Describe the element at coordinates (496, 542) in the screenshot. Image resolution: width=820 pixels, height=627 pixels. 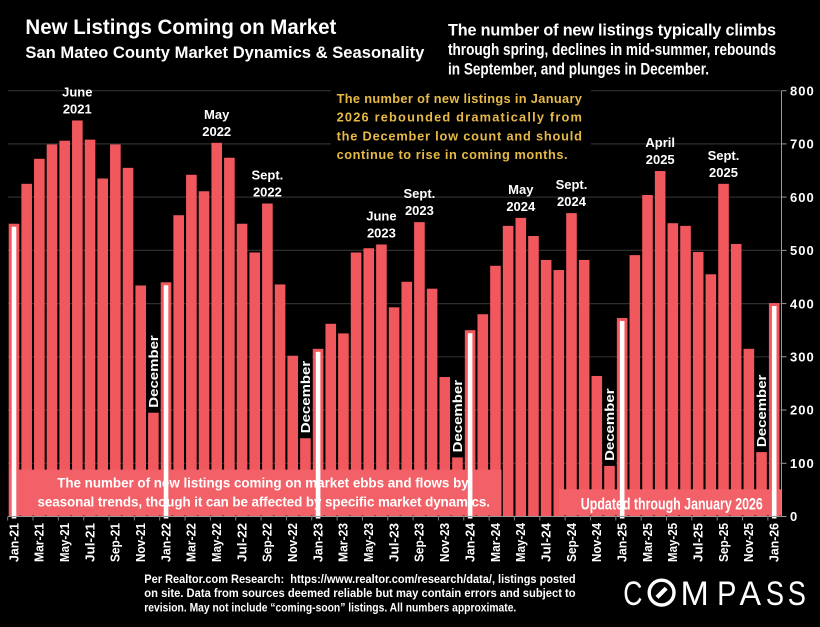
I see `svg-text: Mar-24` at that location.